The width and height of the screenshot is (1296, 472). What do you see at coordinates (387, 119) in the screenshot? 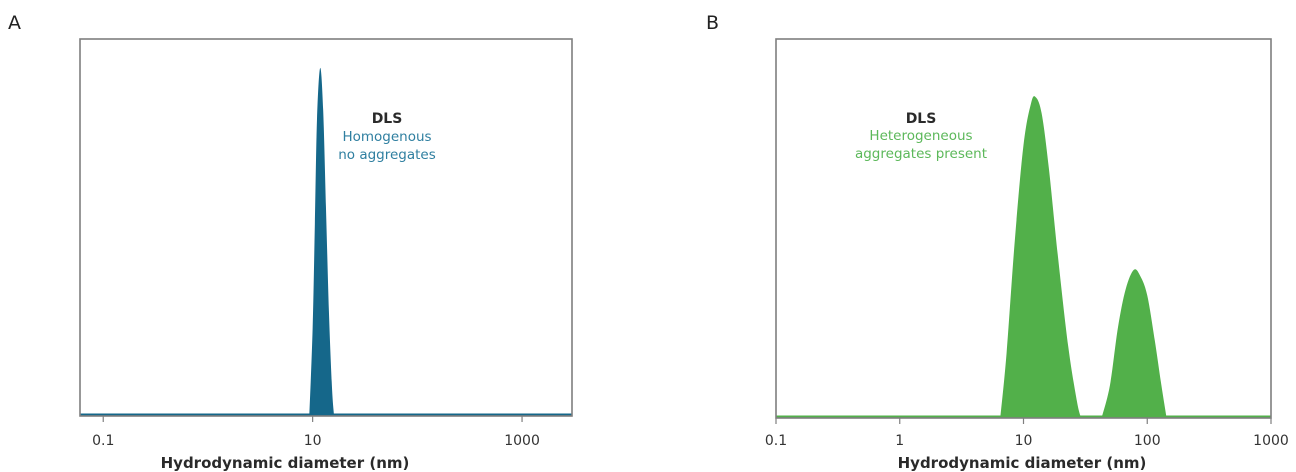
I see `panel-a-annotation-title: DLS` at bounding box center [387, 119].